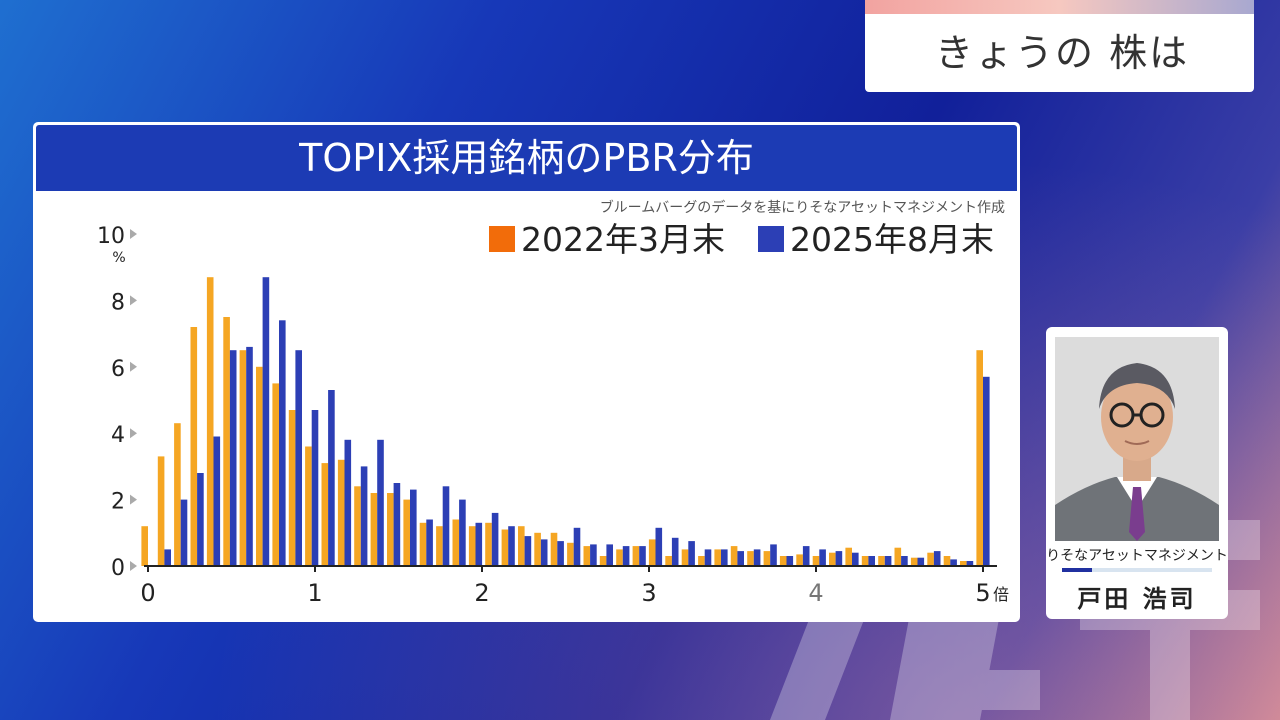  I want to click on legend-swatch-2022, so click(502, 239).